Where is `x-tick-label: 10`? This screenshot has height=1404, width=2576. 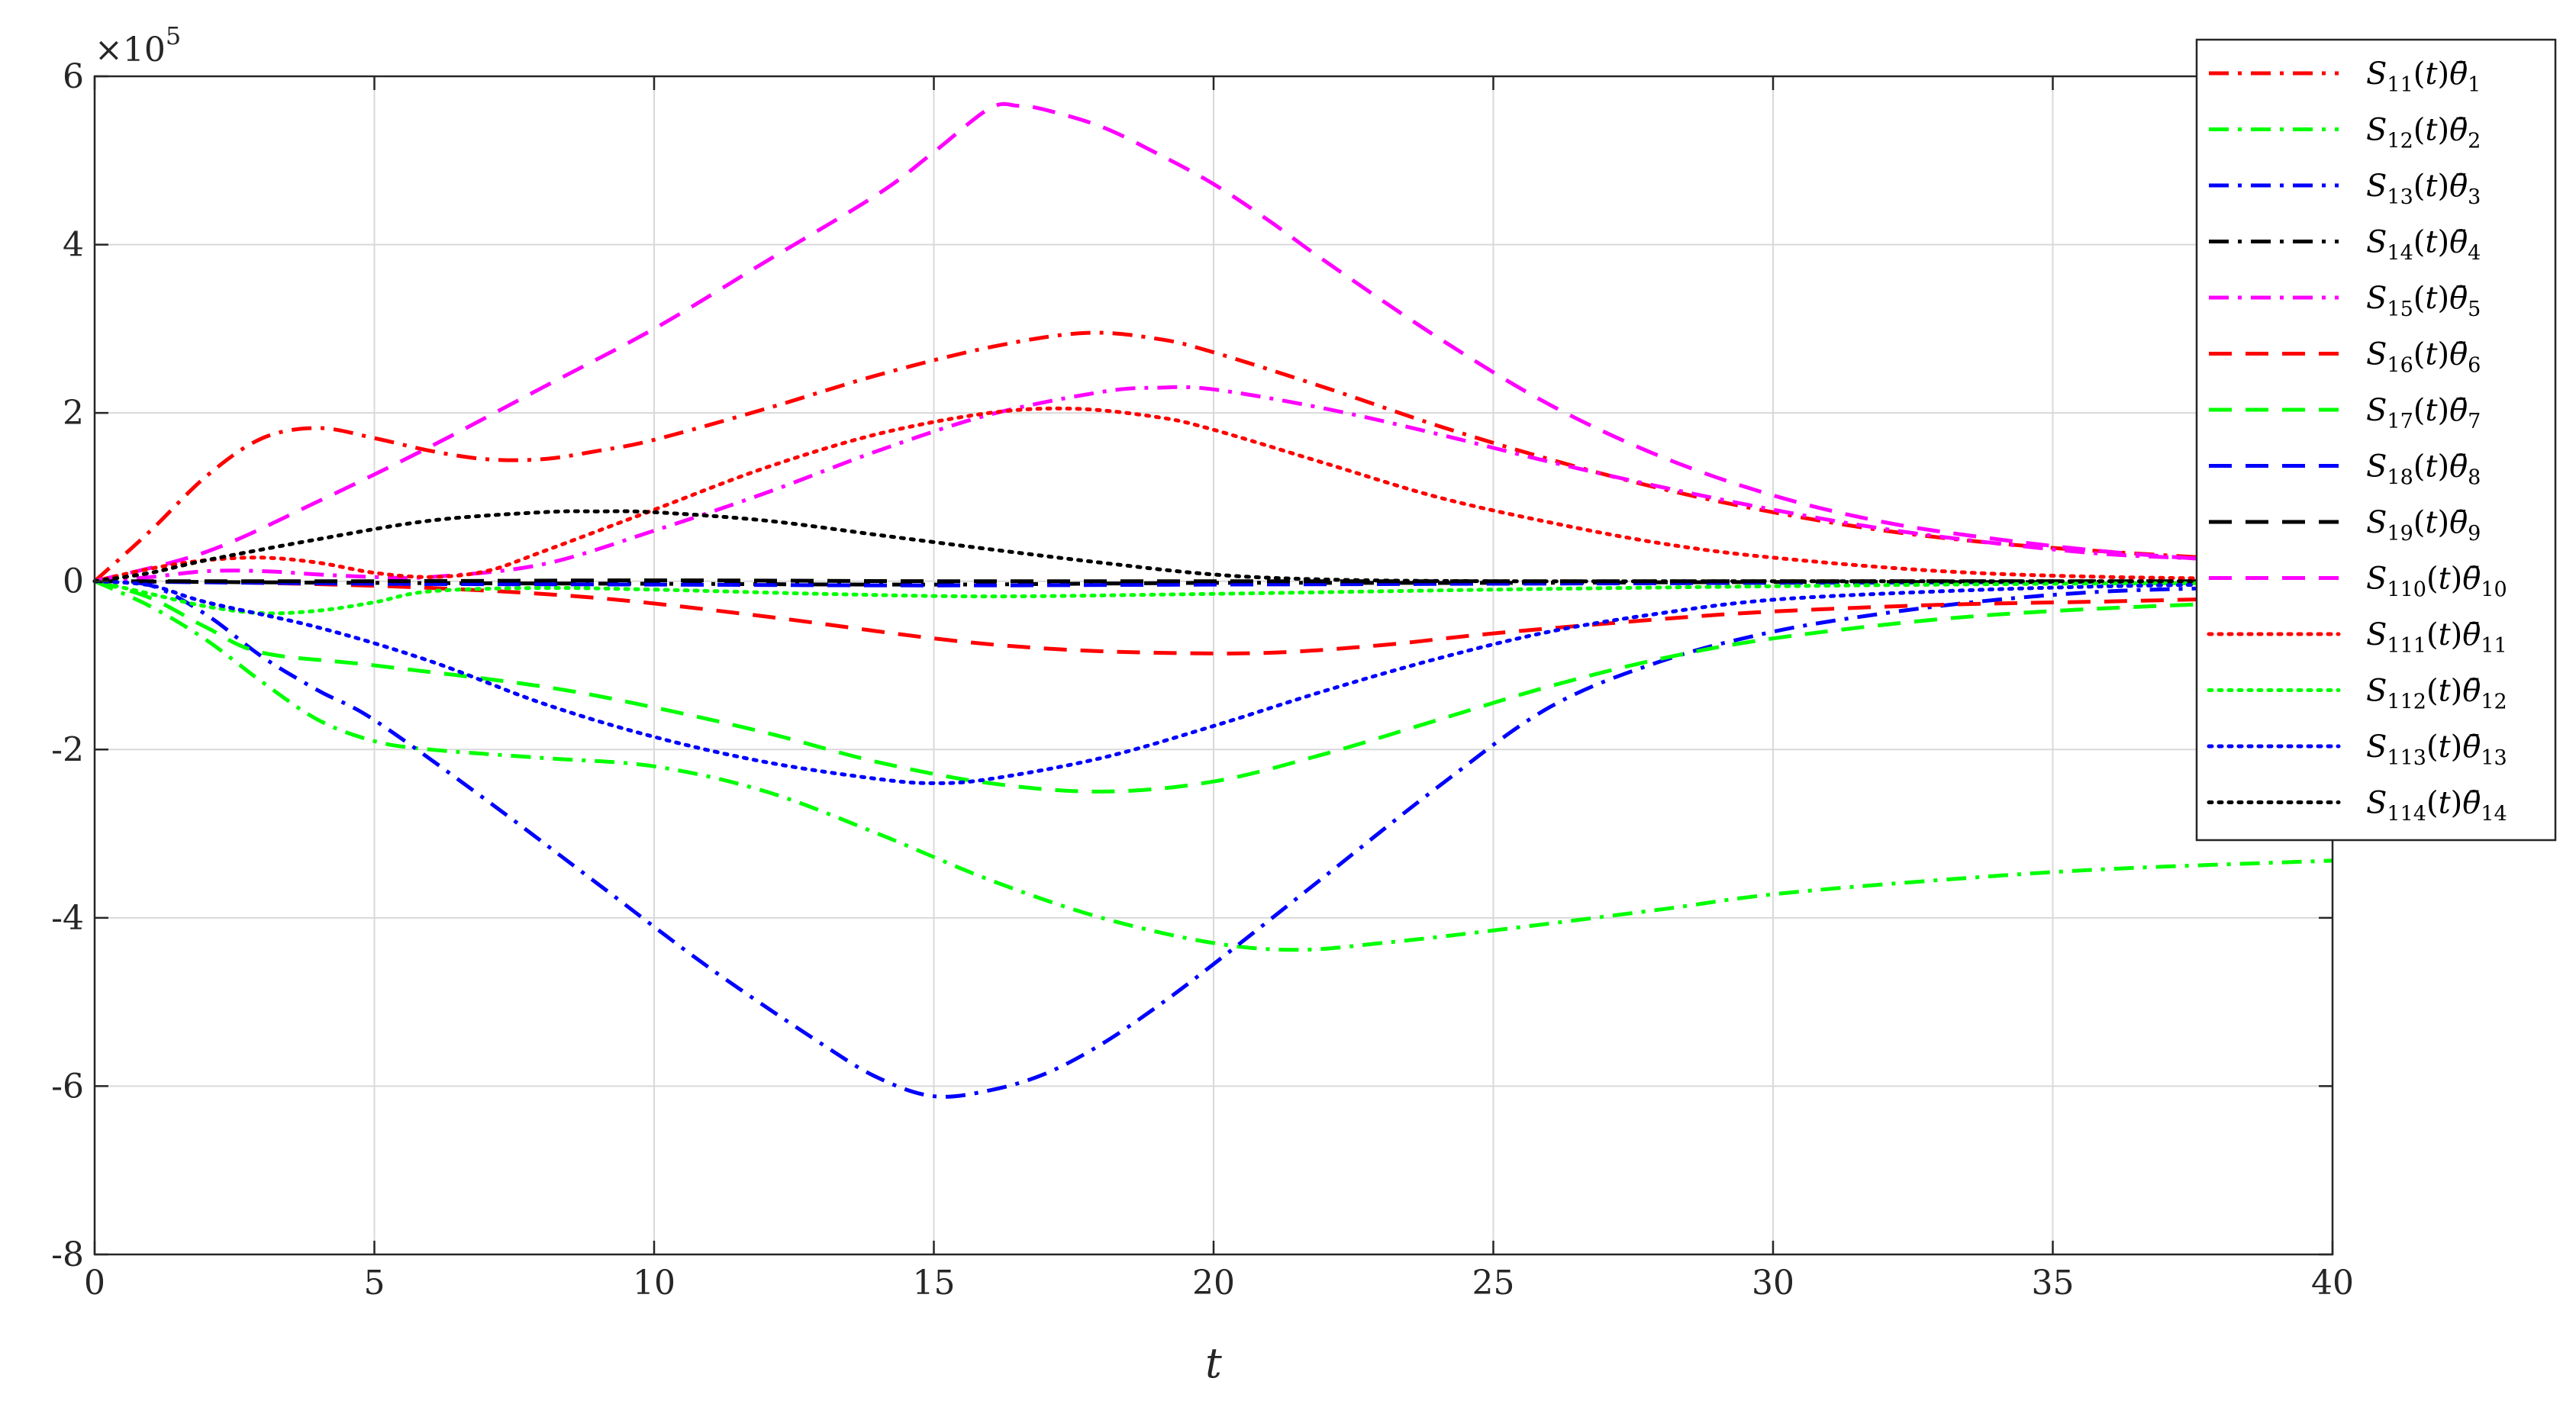 x-tick-label: 10 is located at coordinates (654, 1284).